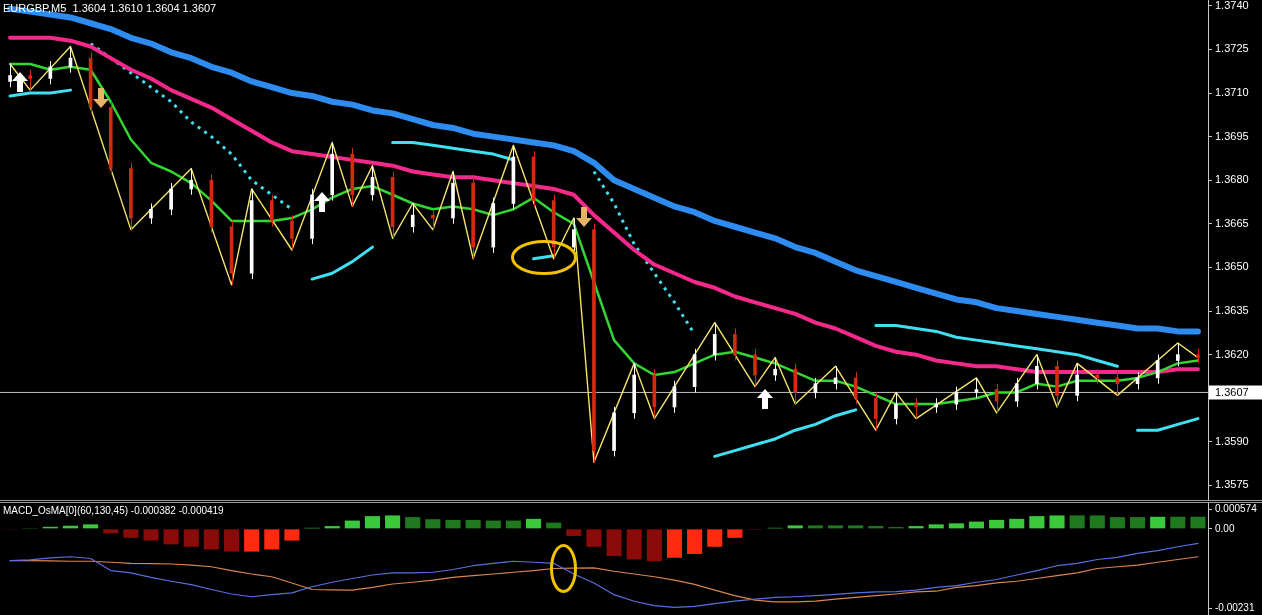  What do you see at coordinates (1232, 48) in the screenshot?
I see `y-tick-label: 1.3725` at bounding box center [1232, 48].